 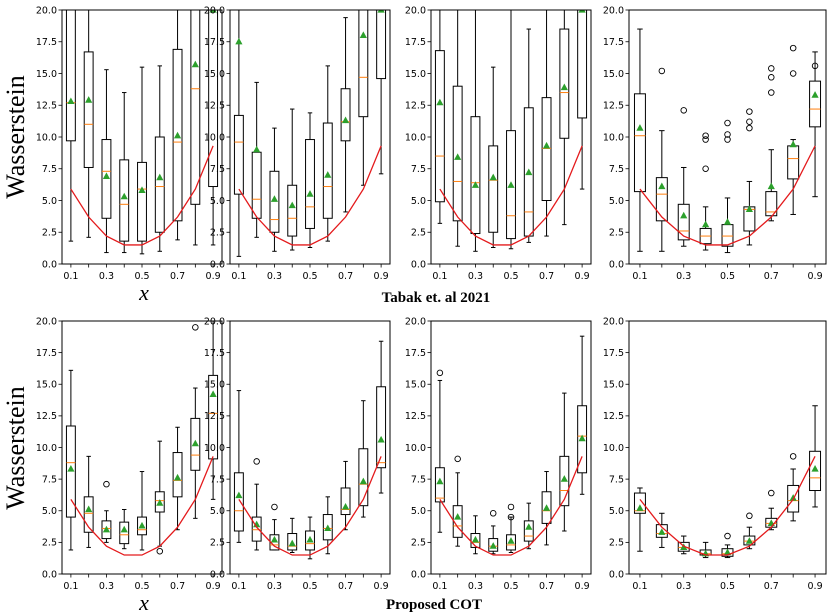 I want to click on xlabel-bottom: x, so click(x=143, y=602).